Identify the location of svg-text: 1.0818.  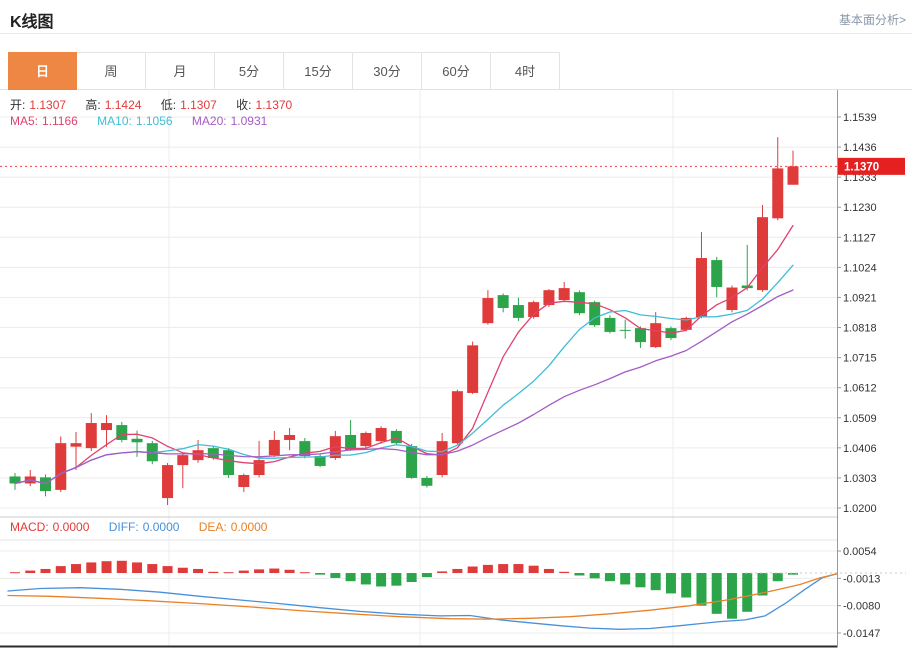
(860, 329).